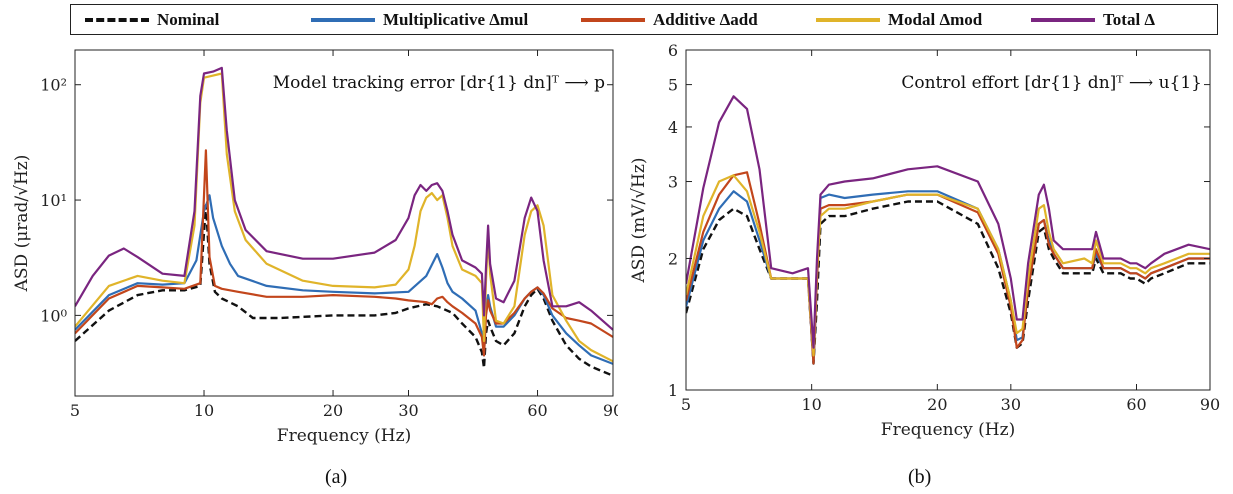 The height and width of the screenshot is (494, 1233). What do you see at coordinates (188, 19) in the screenshot?
I see `legend-label-nominal: Nominal` at bounding box center [188, 19].